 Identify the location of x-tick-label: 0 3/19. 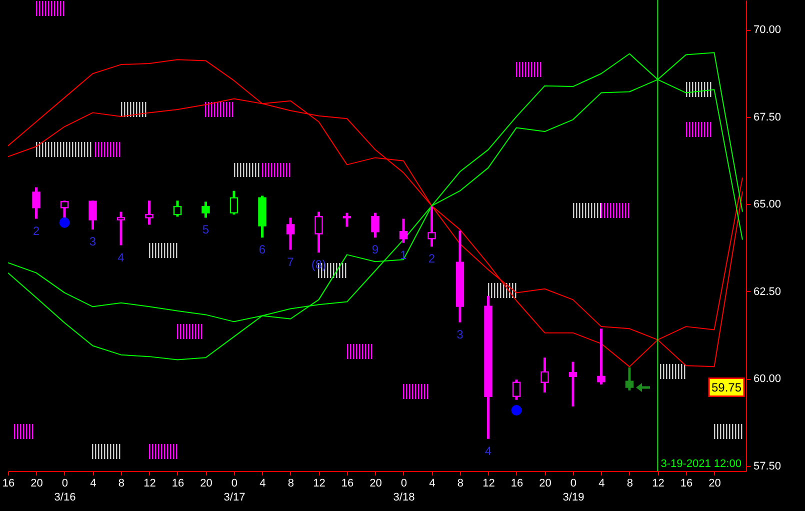
(573, 491).